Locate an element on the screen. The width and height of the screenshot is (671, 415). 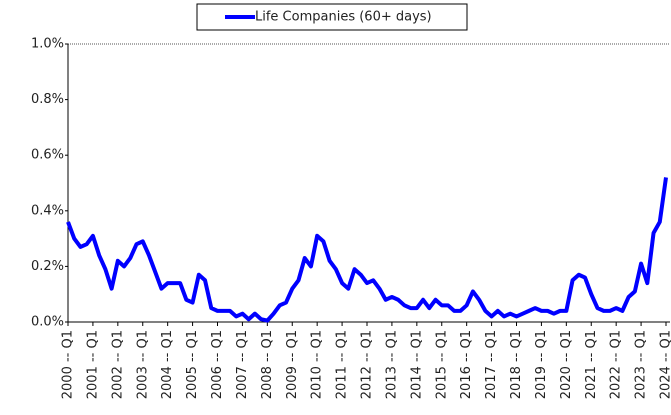
x-tick-label: 2001 -- Q1 is located at coordinates (92, 364).